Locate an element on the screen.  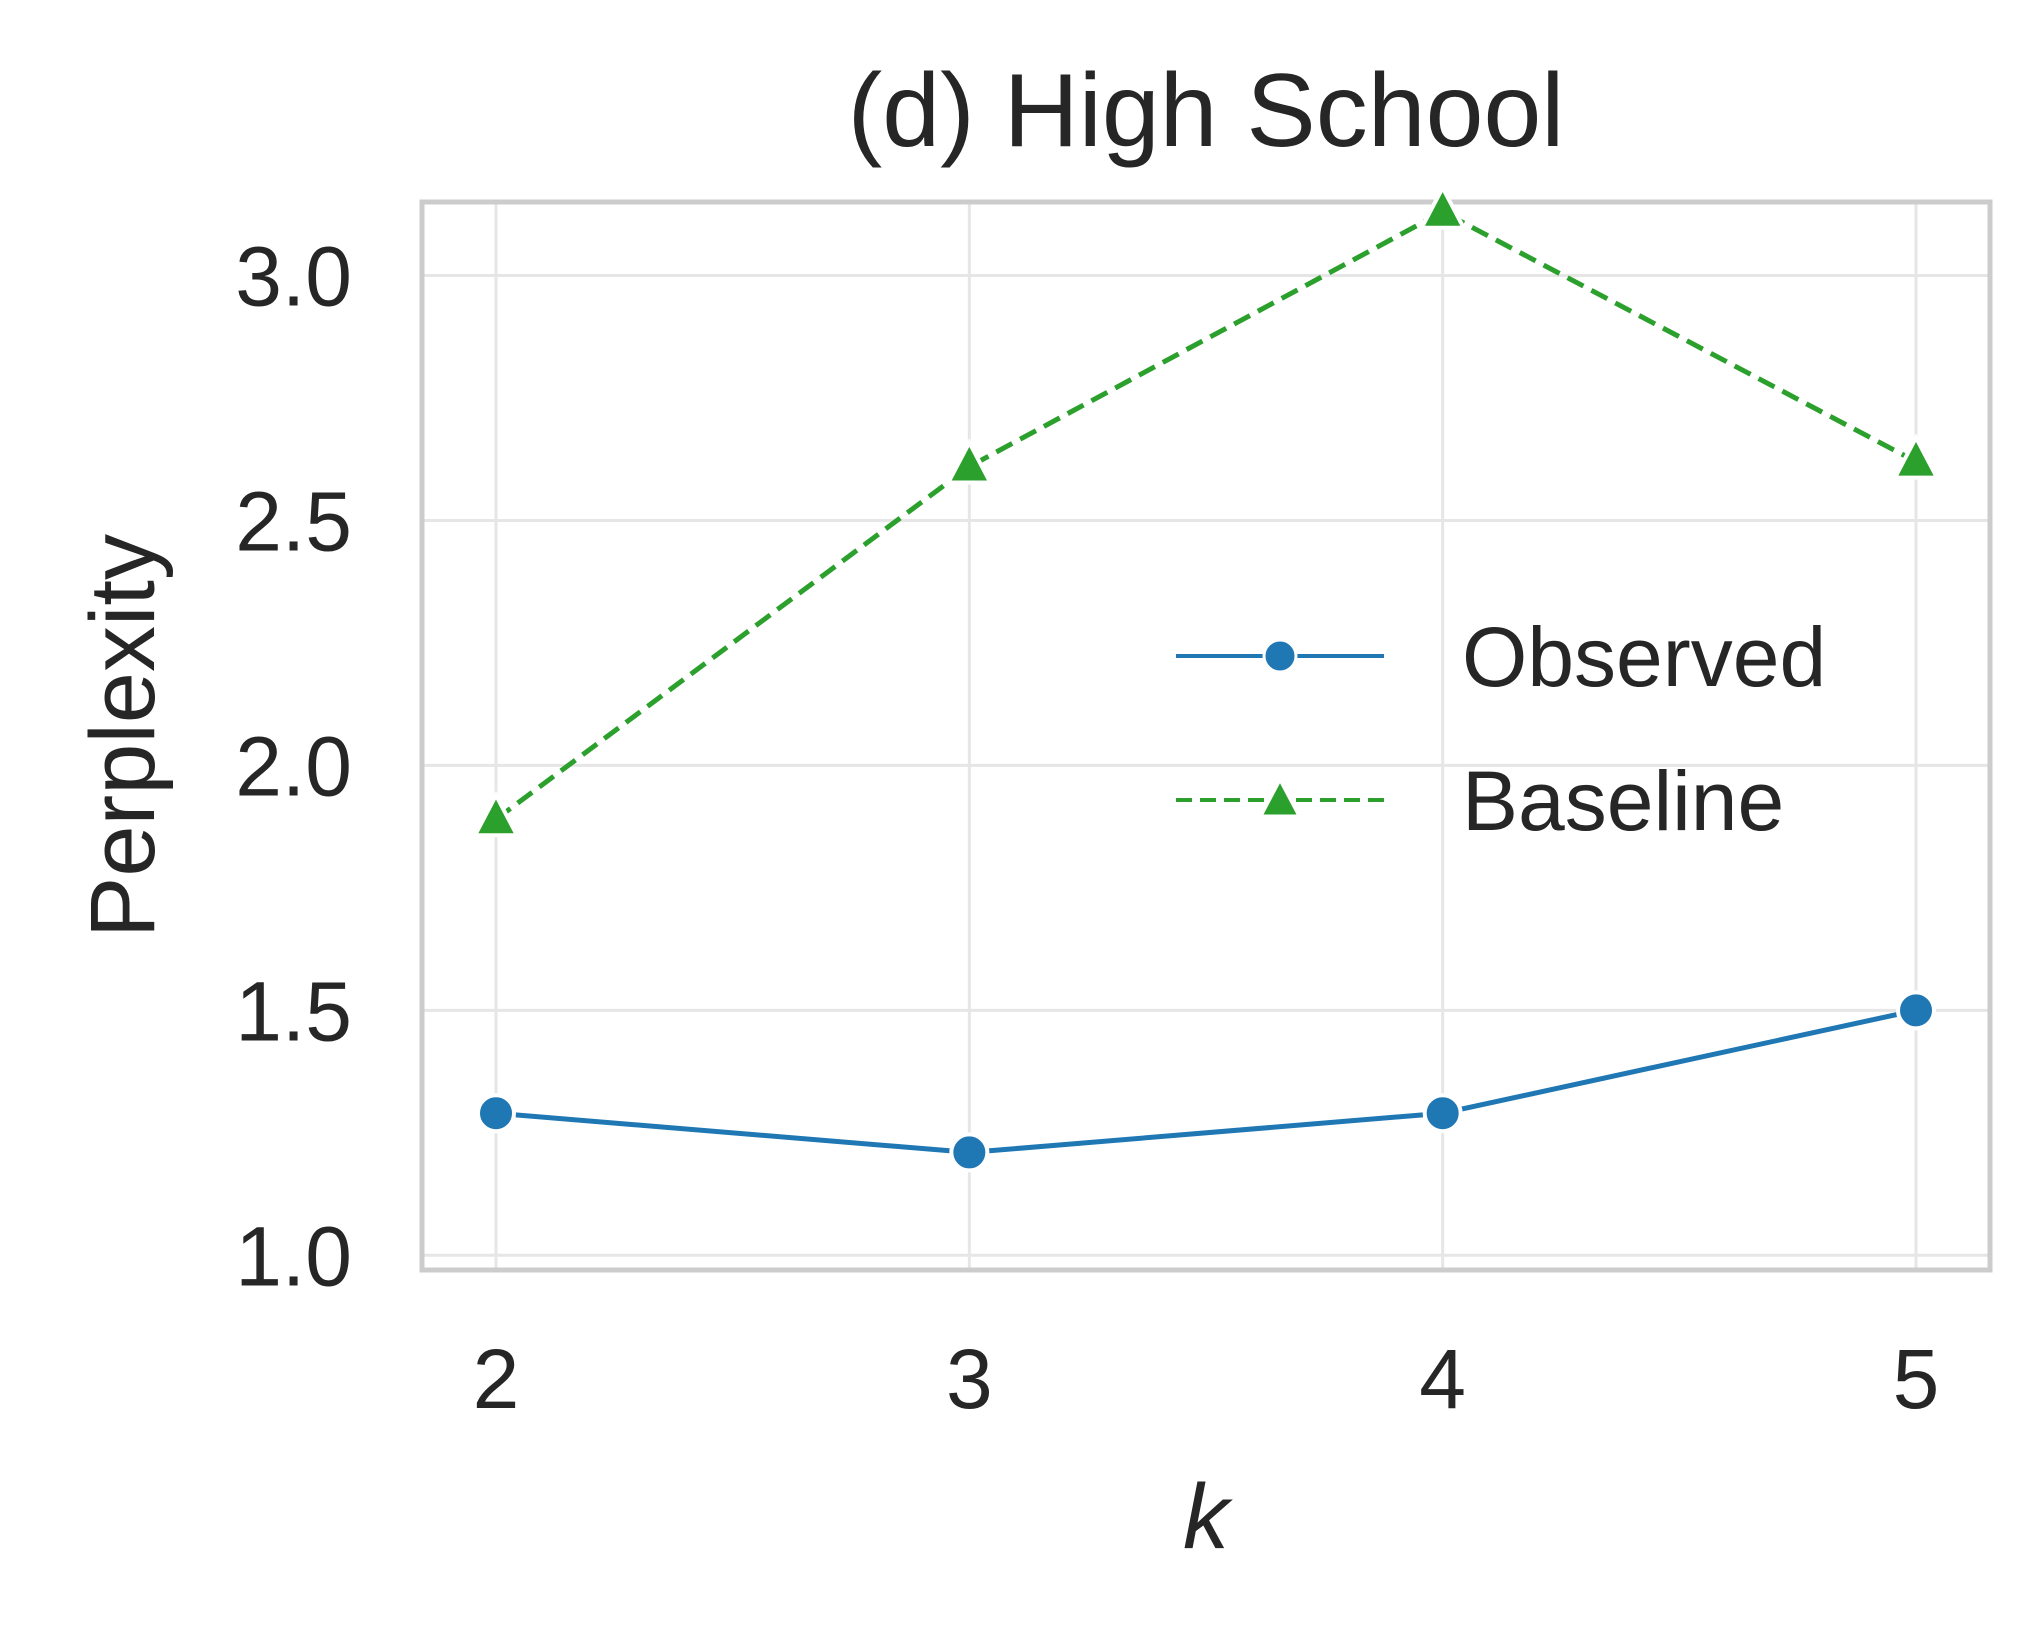
x-tick-label: 3 is located at coordinates (969, 1379).